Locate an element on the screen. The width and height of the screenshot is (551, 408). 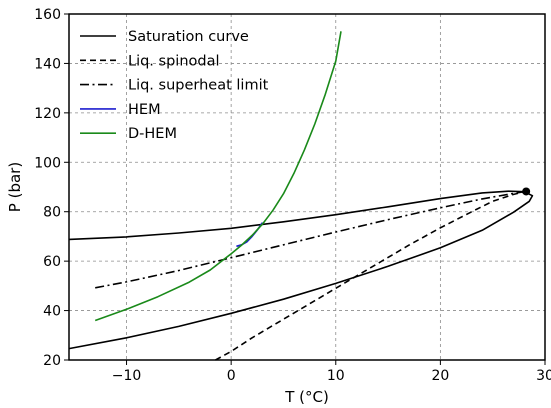
legend-label: Liq. superheat limit is located at coordinates (198, 86).